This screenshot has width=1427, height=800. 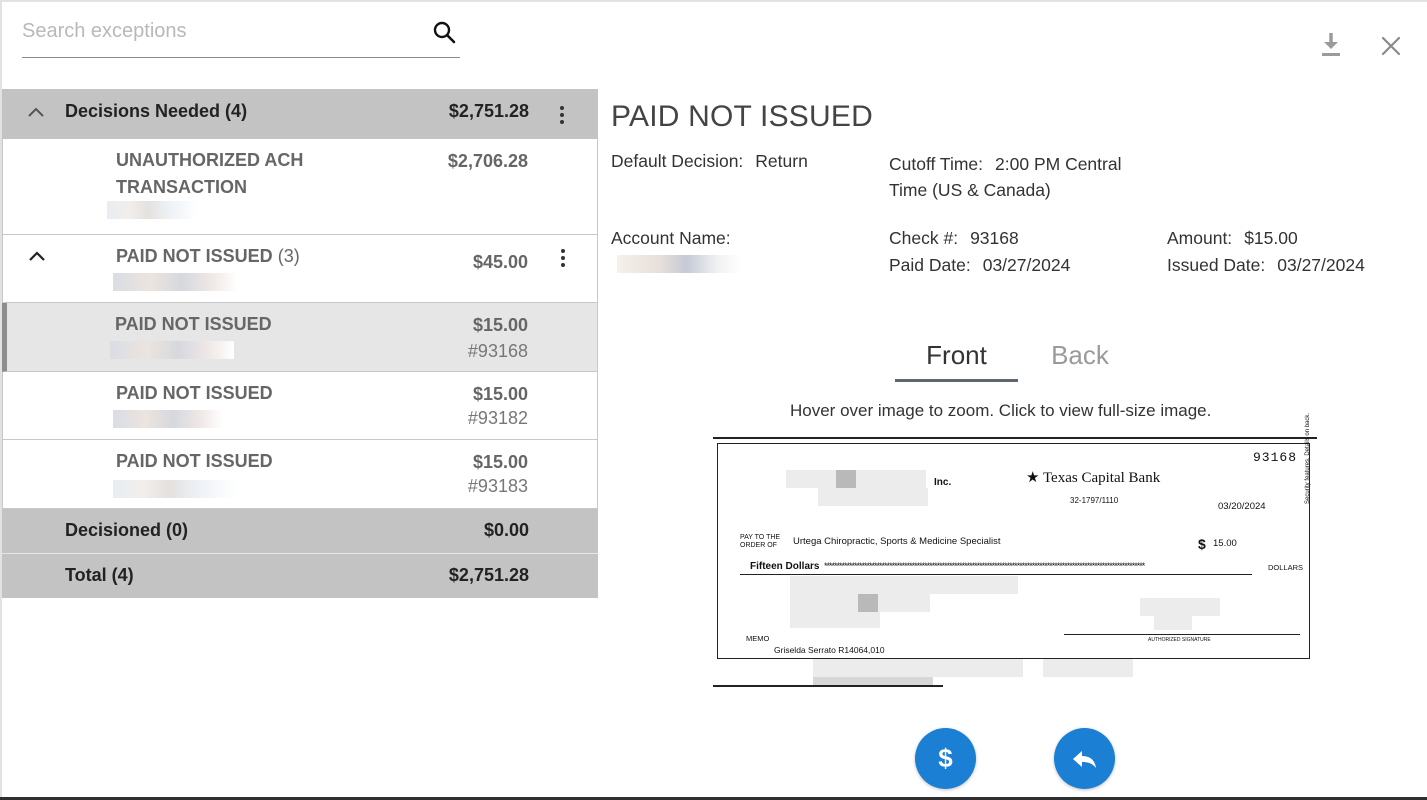 What do you see at coordinates (497, 351) in the screenshot?
I see `check-number: #93168` at bounding box center [497, 351].